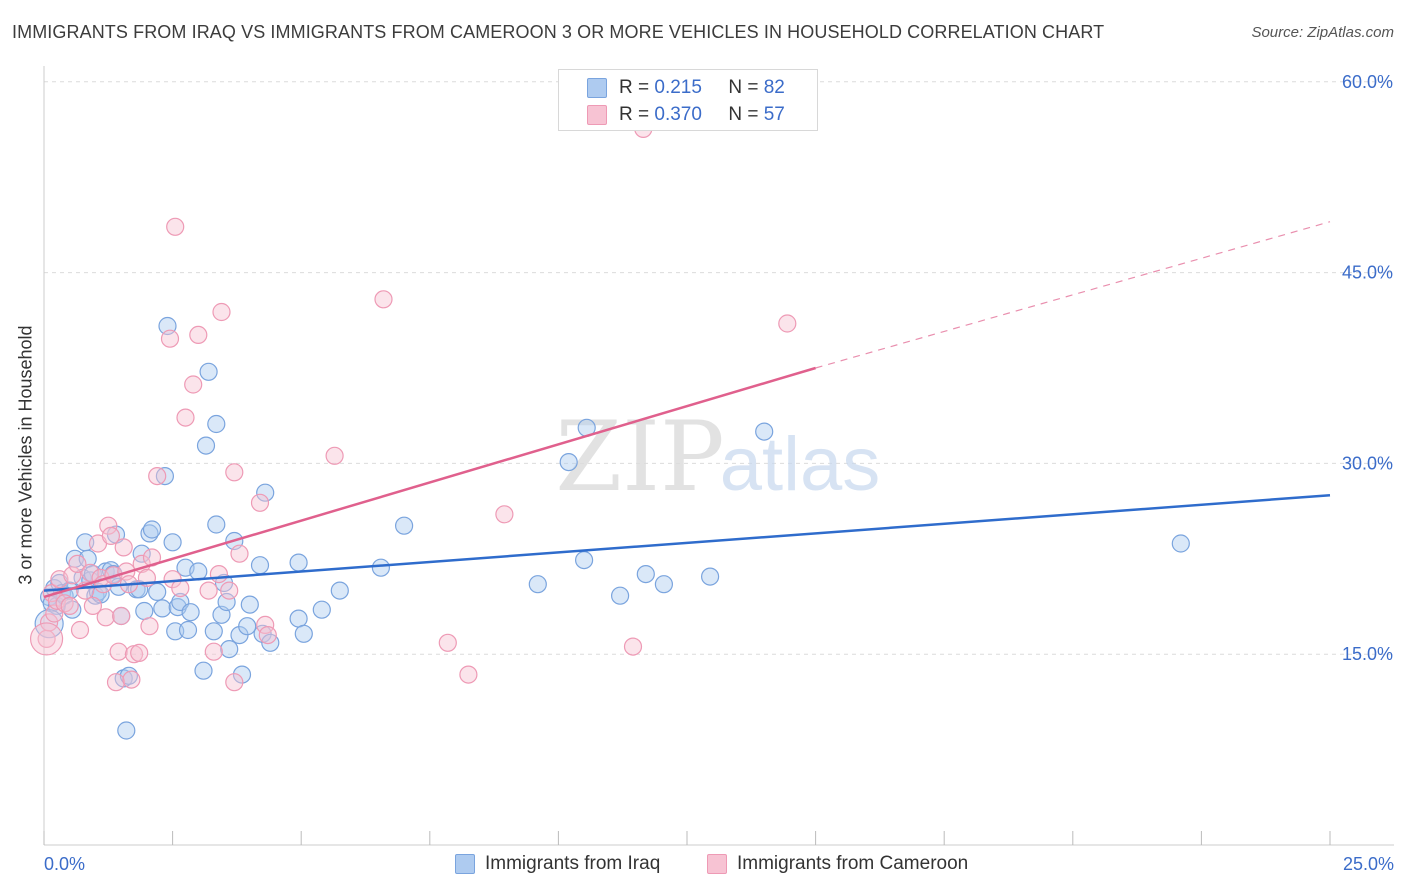 The image size is (1406, 892). Describe the element at coordinates (678, 114) in the screenshot. I see `cameroon-r-value: 0.370` at that location.